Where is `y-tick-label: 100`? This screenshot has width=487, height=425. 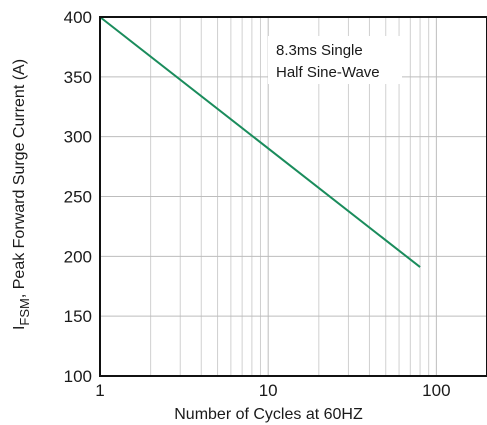 y-tick-label: 100 is located at coordinates (78, 376).